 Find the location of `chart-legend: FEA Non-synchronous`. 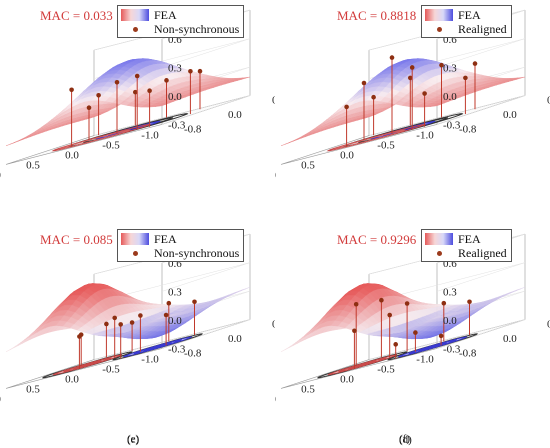

chart-legend: FEA Non-synchronous is located at coordinates (181, 245).